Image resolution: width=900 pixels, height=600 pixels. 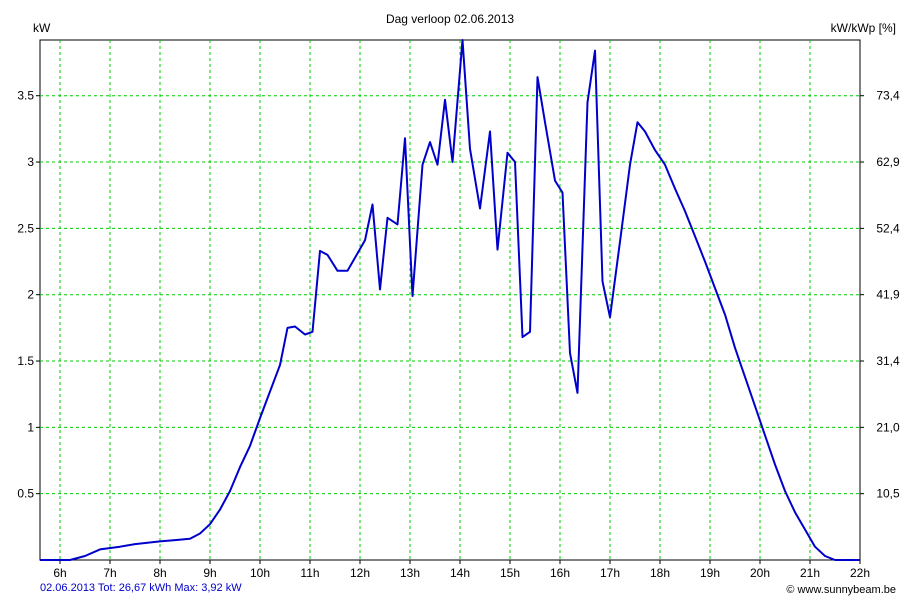 What do you see at coordinates (309, 573) in the screenshot?
I see `x-tick-label: 11h` at bounding box center [309, 573].